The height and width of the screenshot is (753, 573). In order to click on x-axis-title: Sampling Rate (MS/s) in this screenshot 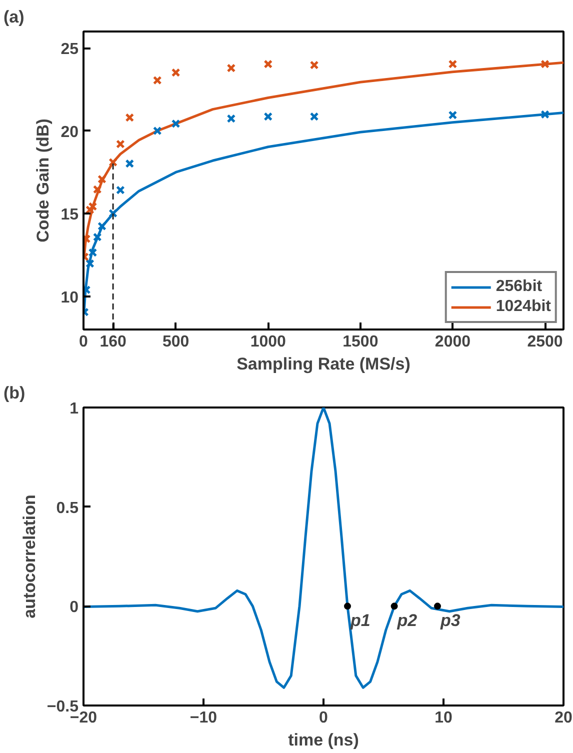, I will do `click(323, 364)`.